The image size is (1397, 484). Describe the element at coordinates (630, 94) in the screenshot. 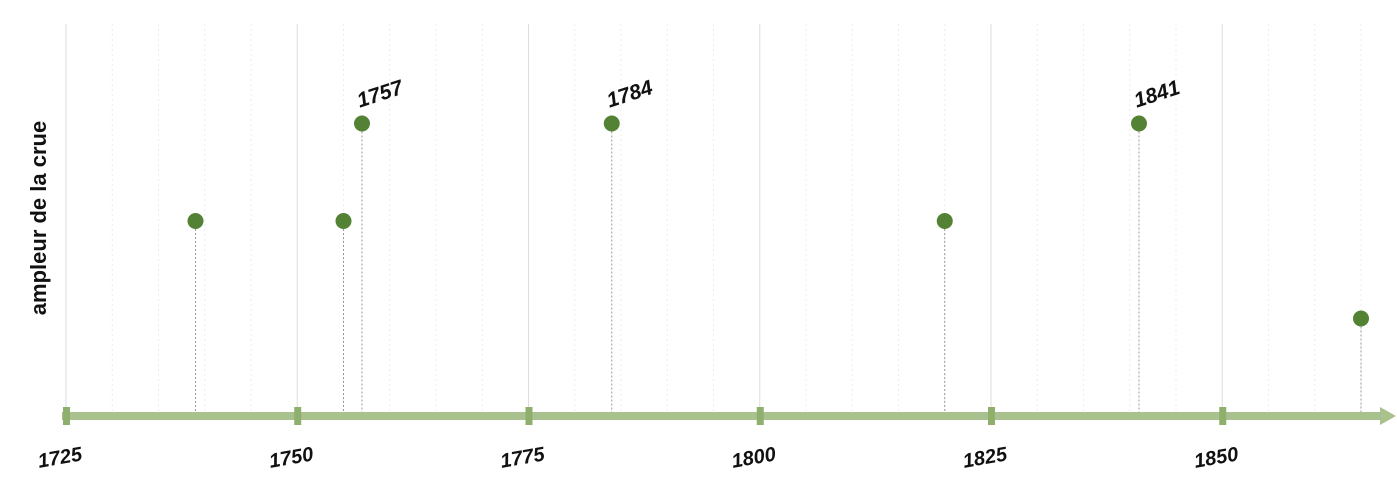

I see `point-label: 1784` at that location.